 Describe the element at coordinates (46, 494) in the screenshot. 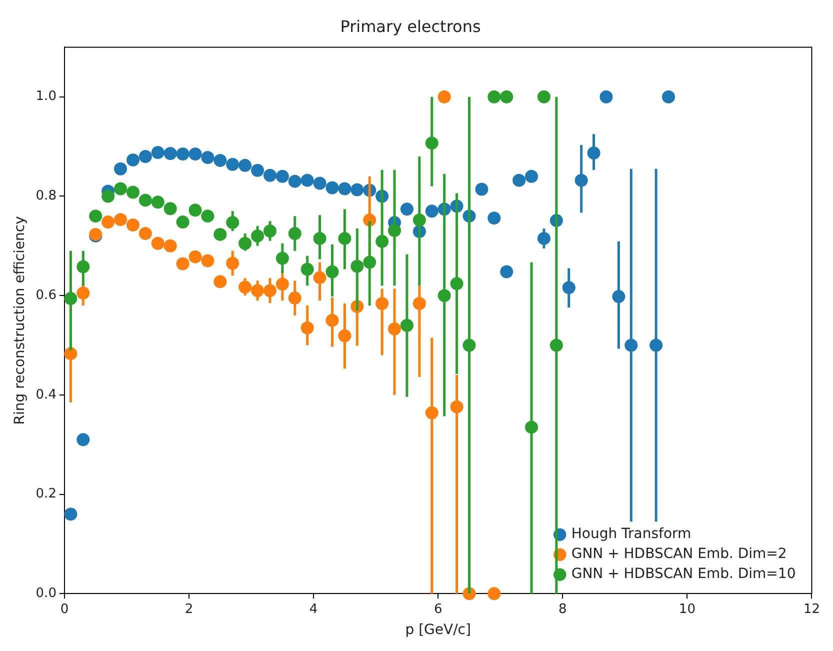

I see `y-tick-label: 0.2` at that location.